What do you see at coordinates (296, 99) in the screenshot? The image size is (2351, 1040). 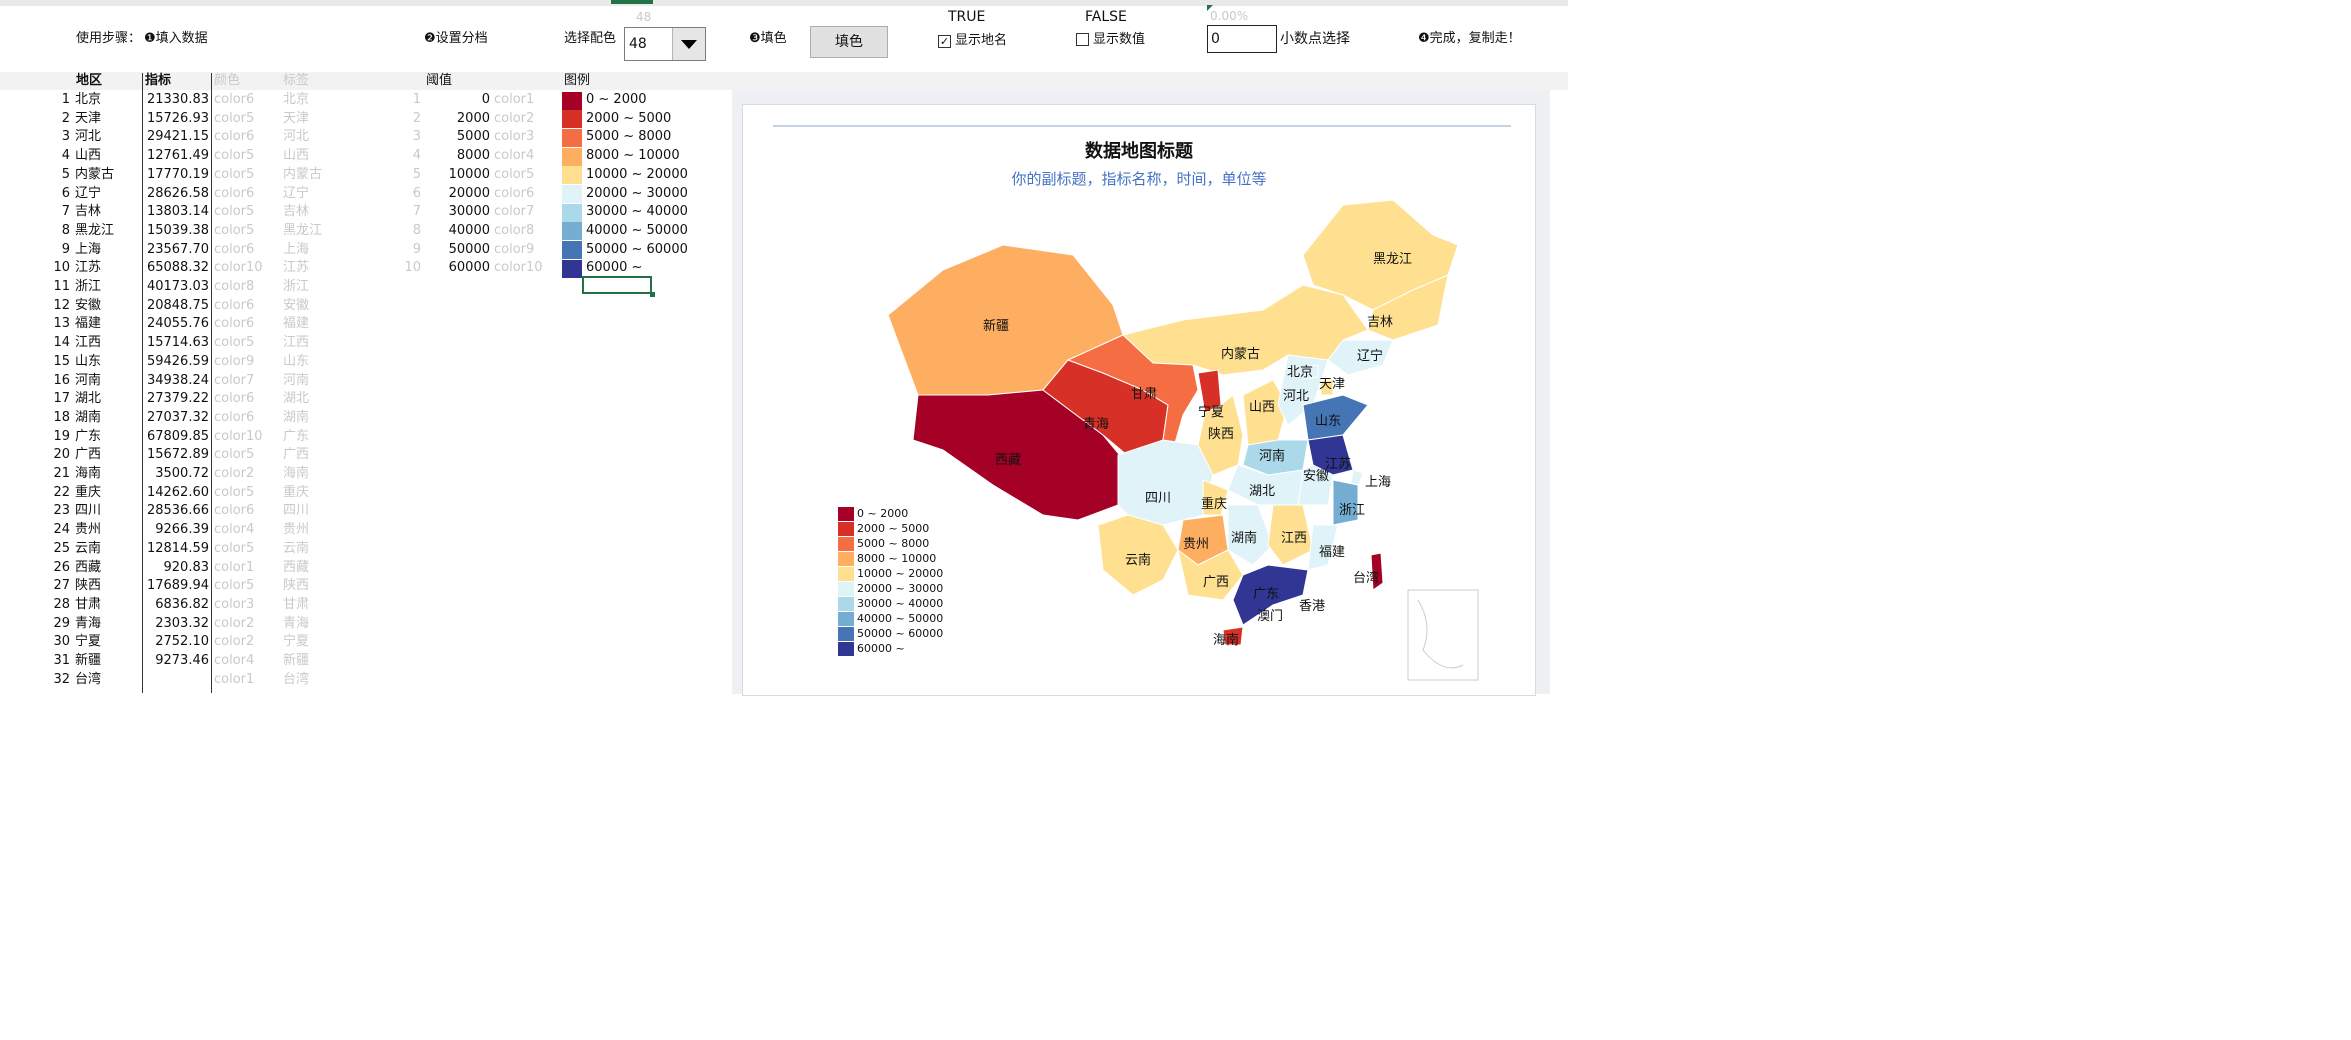 I see `label-cell: 北京` at bounding box center [296, 99].